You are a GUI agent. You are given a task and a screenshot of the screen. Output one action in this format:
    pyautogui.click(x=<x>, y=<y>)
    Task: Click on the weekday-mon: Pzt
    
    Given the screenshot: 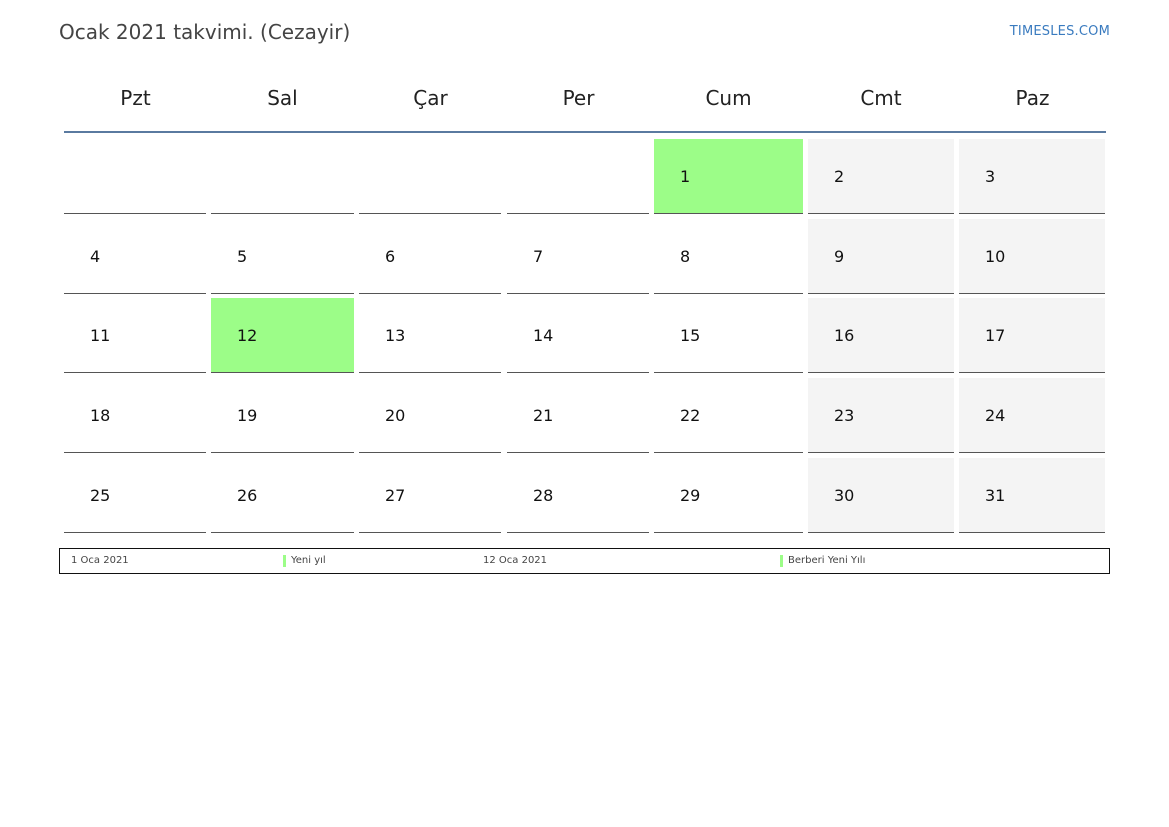 What is the action you would take?
    pyautogui.click(x=135, y=98)
    